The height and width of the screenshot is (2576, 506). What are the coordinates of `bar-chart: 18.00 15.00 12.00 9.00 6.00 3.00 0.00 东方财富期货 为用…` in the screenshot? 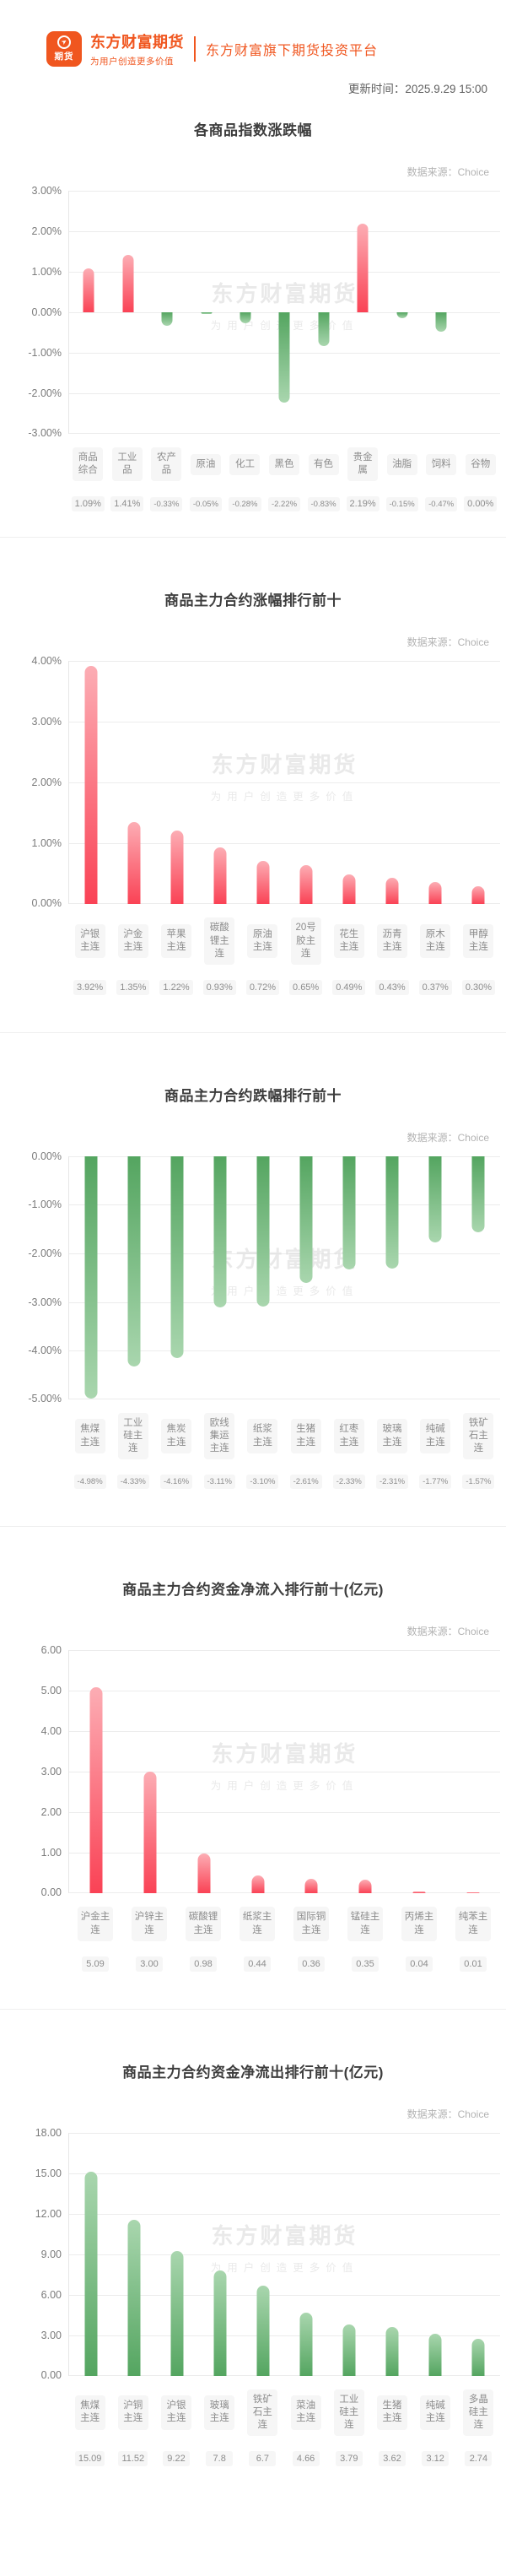 It's located at (253, 2254).